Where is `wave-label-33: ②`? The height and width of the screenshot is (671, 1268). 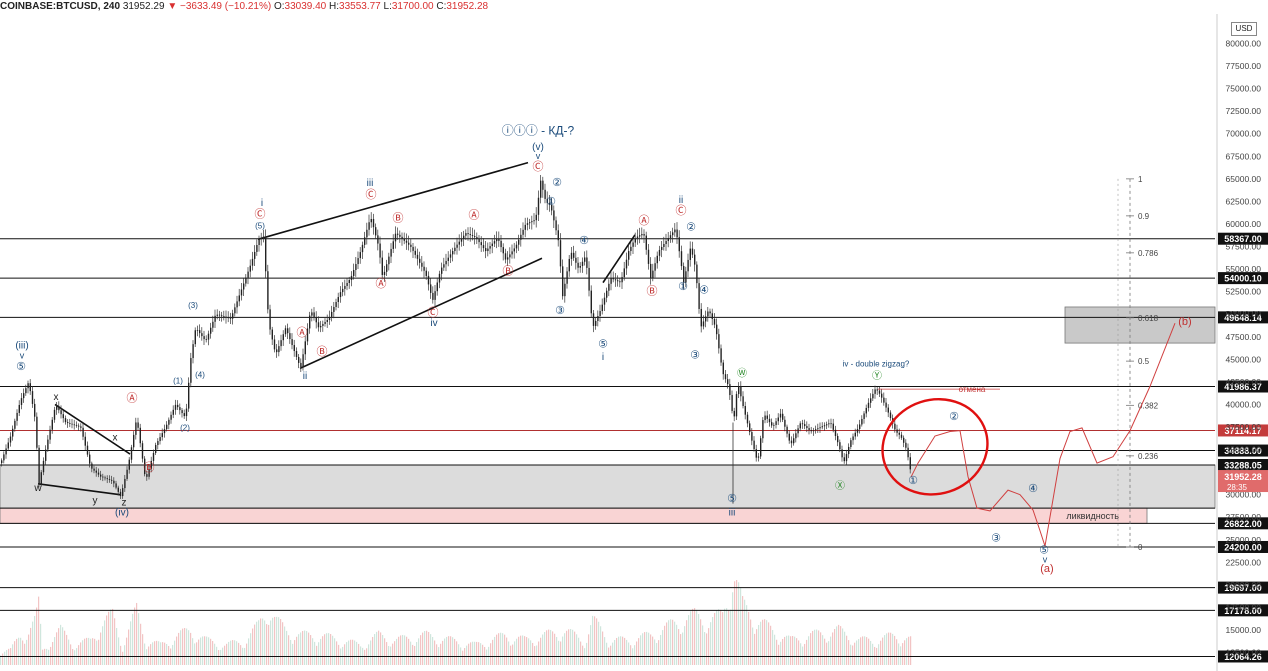 wave-label-33: ② is located at coordinates (557, 183).